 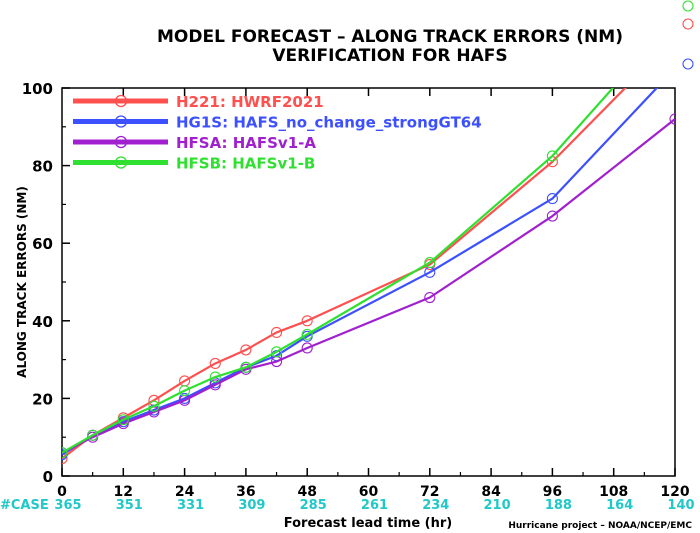 I want to click on legend-label-3: HFSB: HAFSv1-B, so click(x=245, y=164).